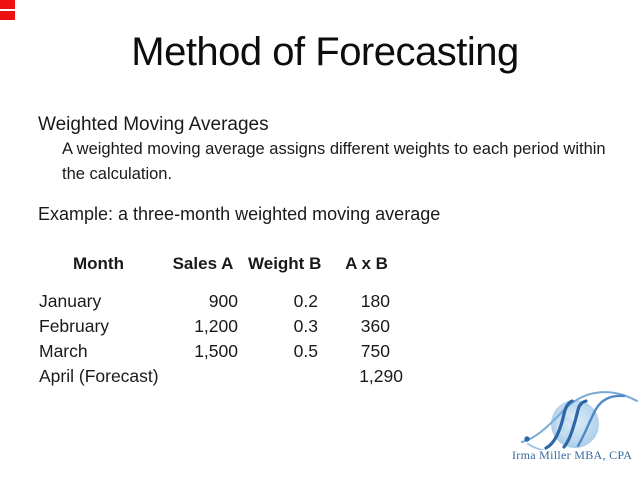 This screenshot has height=479, width=638. I want to click on table-cell-axb: 180, so click(375, 301).